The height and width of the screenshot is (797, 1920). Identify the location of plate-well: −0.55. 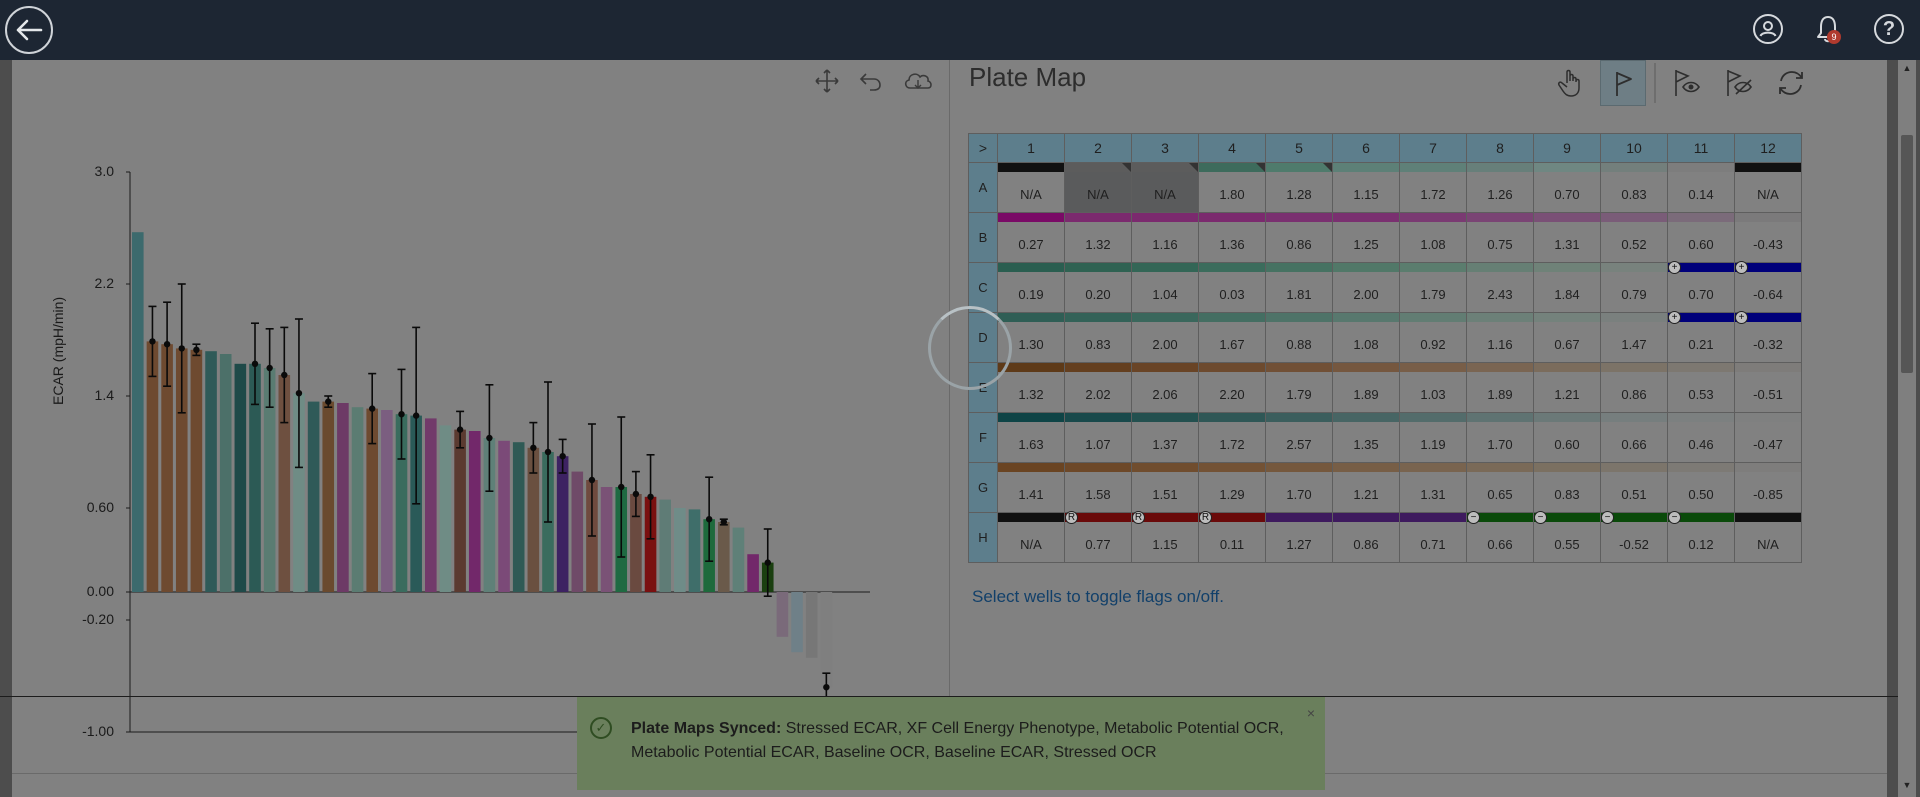
(1567, 537).